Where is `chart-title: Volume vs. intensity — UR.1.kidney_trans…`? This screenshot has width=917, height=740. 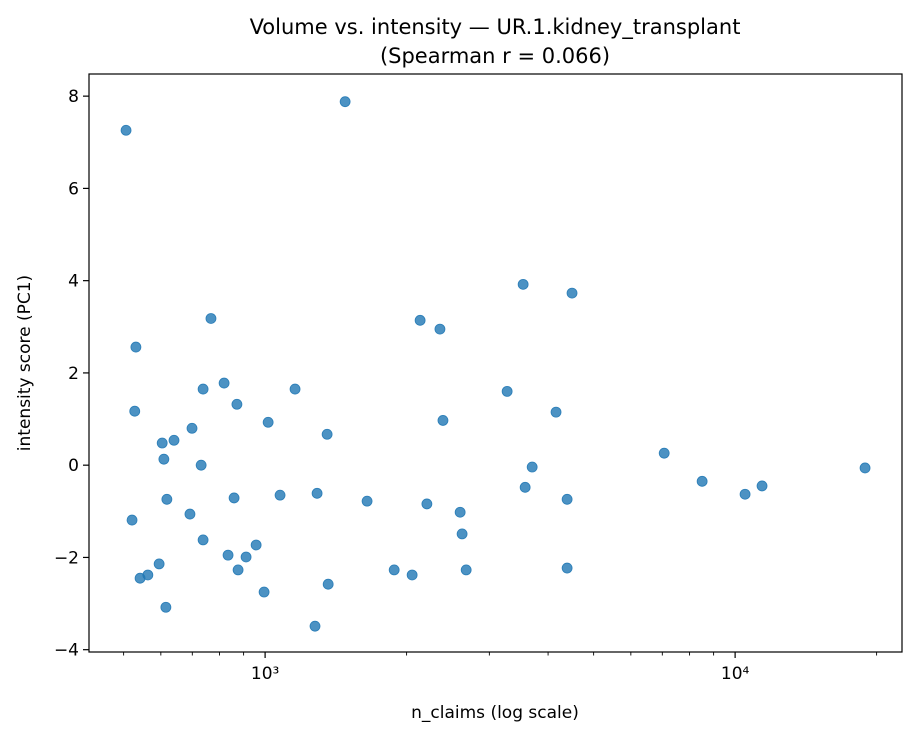
chart-title: Volume vs. intensity — UR.1.kidney_trans… is located at coordinates (495, 27).